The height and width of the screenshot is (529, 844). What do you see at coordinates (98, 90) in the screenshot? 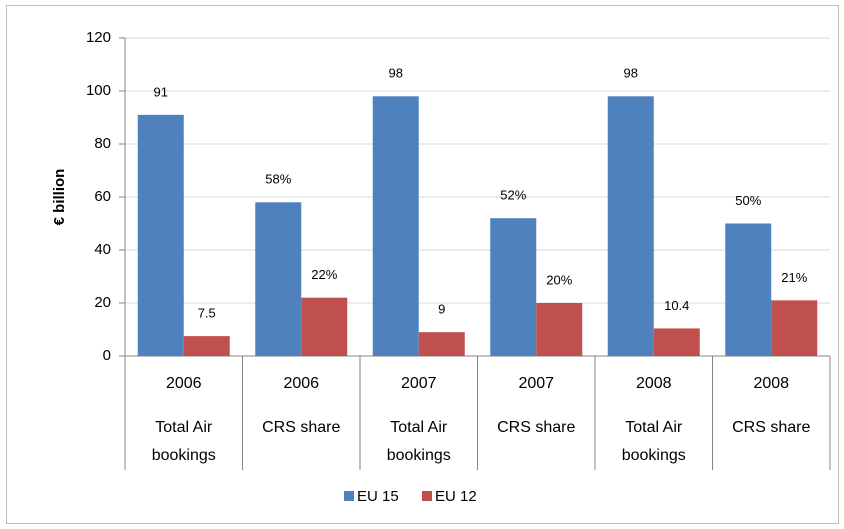
I see `y-tick-label: 100` at bounding box center [98, 90].